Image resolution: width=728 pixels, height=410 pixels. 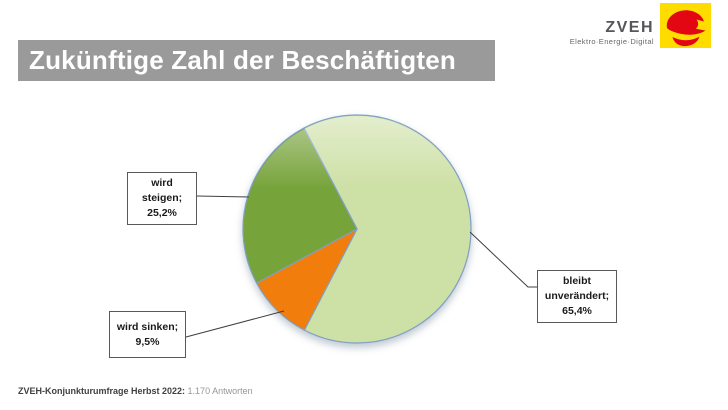 What do you see at coordinates (577, 281) in the screenshot?
I see `callout-line: bleibt` at bounding box center [577, 281].